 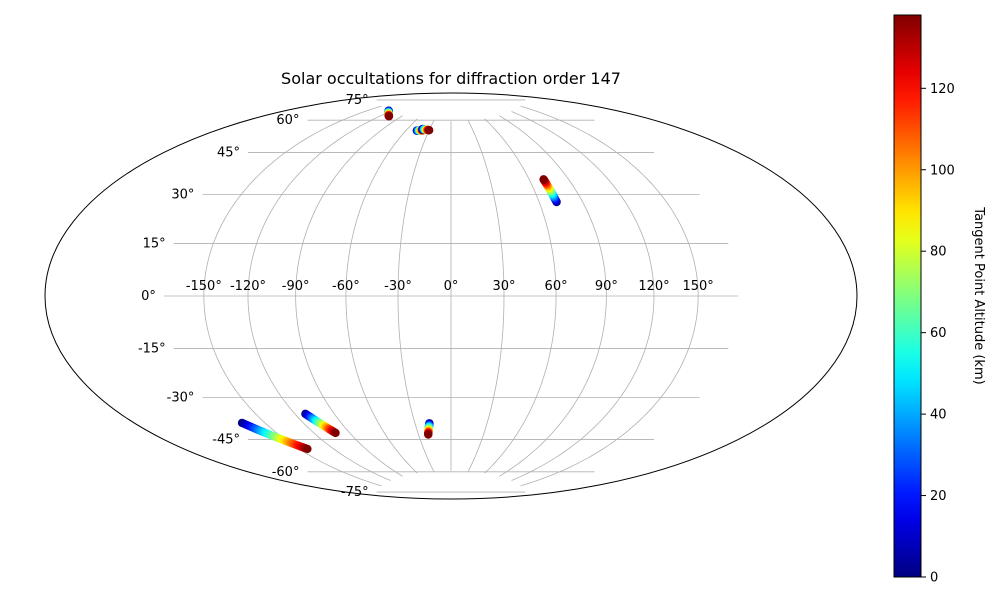 I want to click on lon-tick-label: -30°, so click(x=398, y=286).